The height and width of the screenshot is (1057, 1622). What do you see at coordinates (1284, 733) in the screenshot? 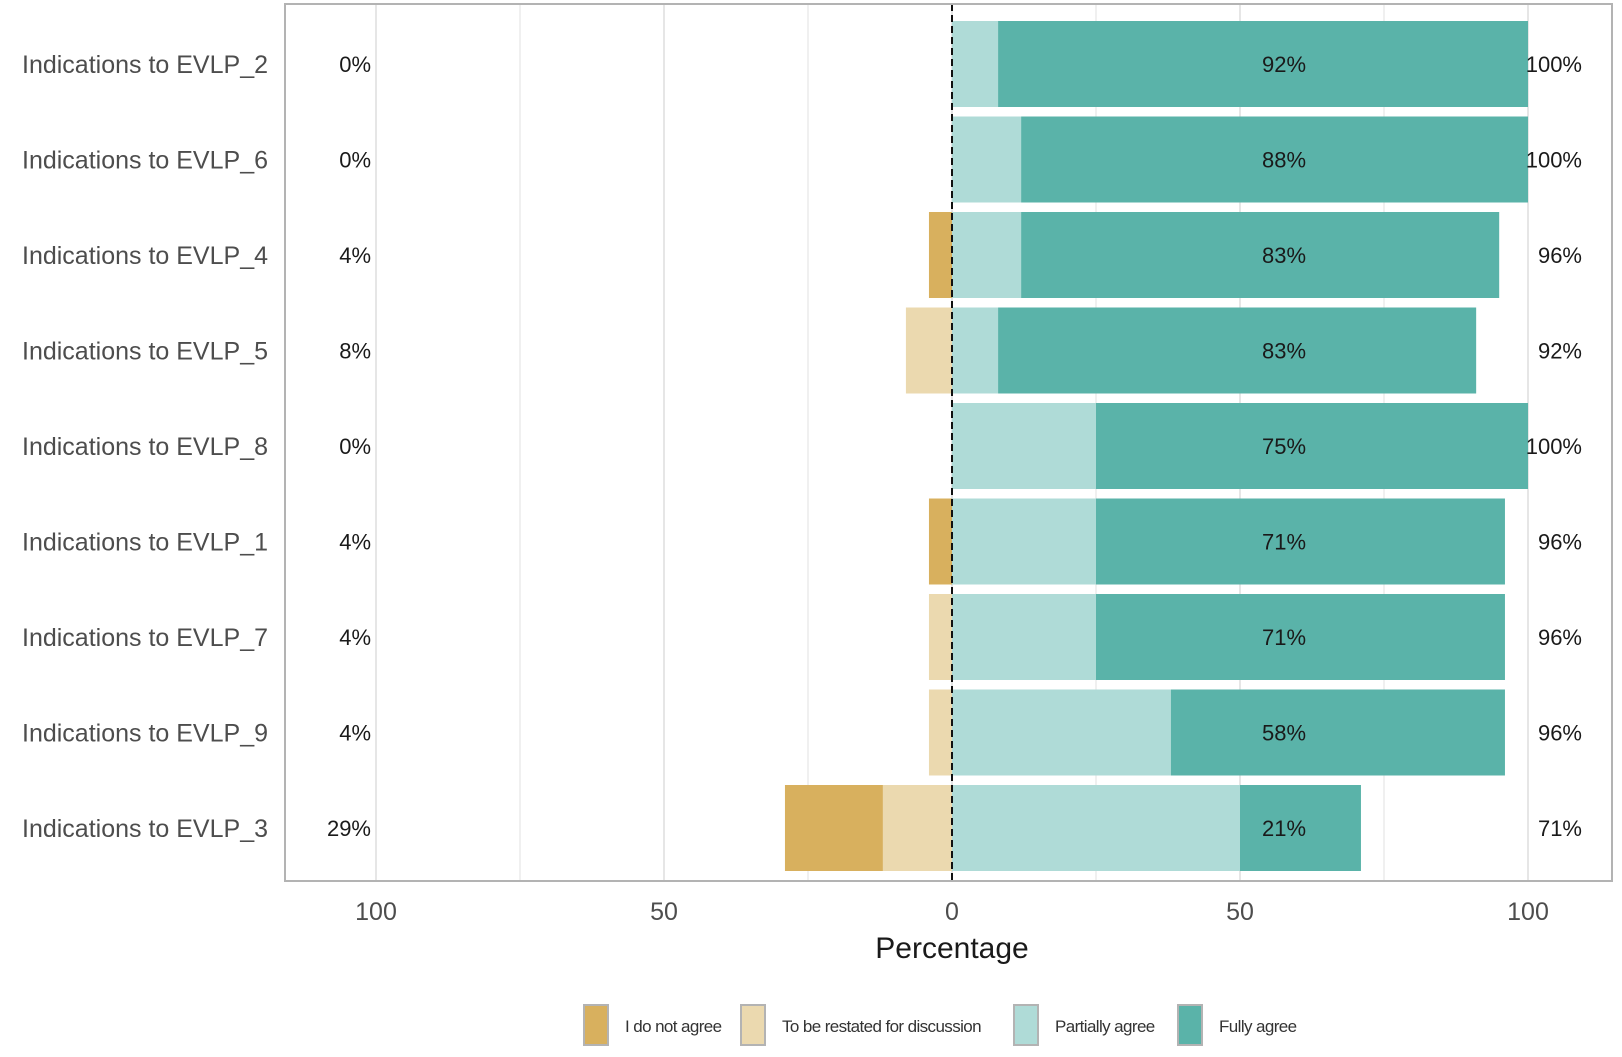
I see `center-percentage-label: 58%` at bounding box center [1284, 733].